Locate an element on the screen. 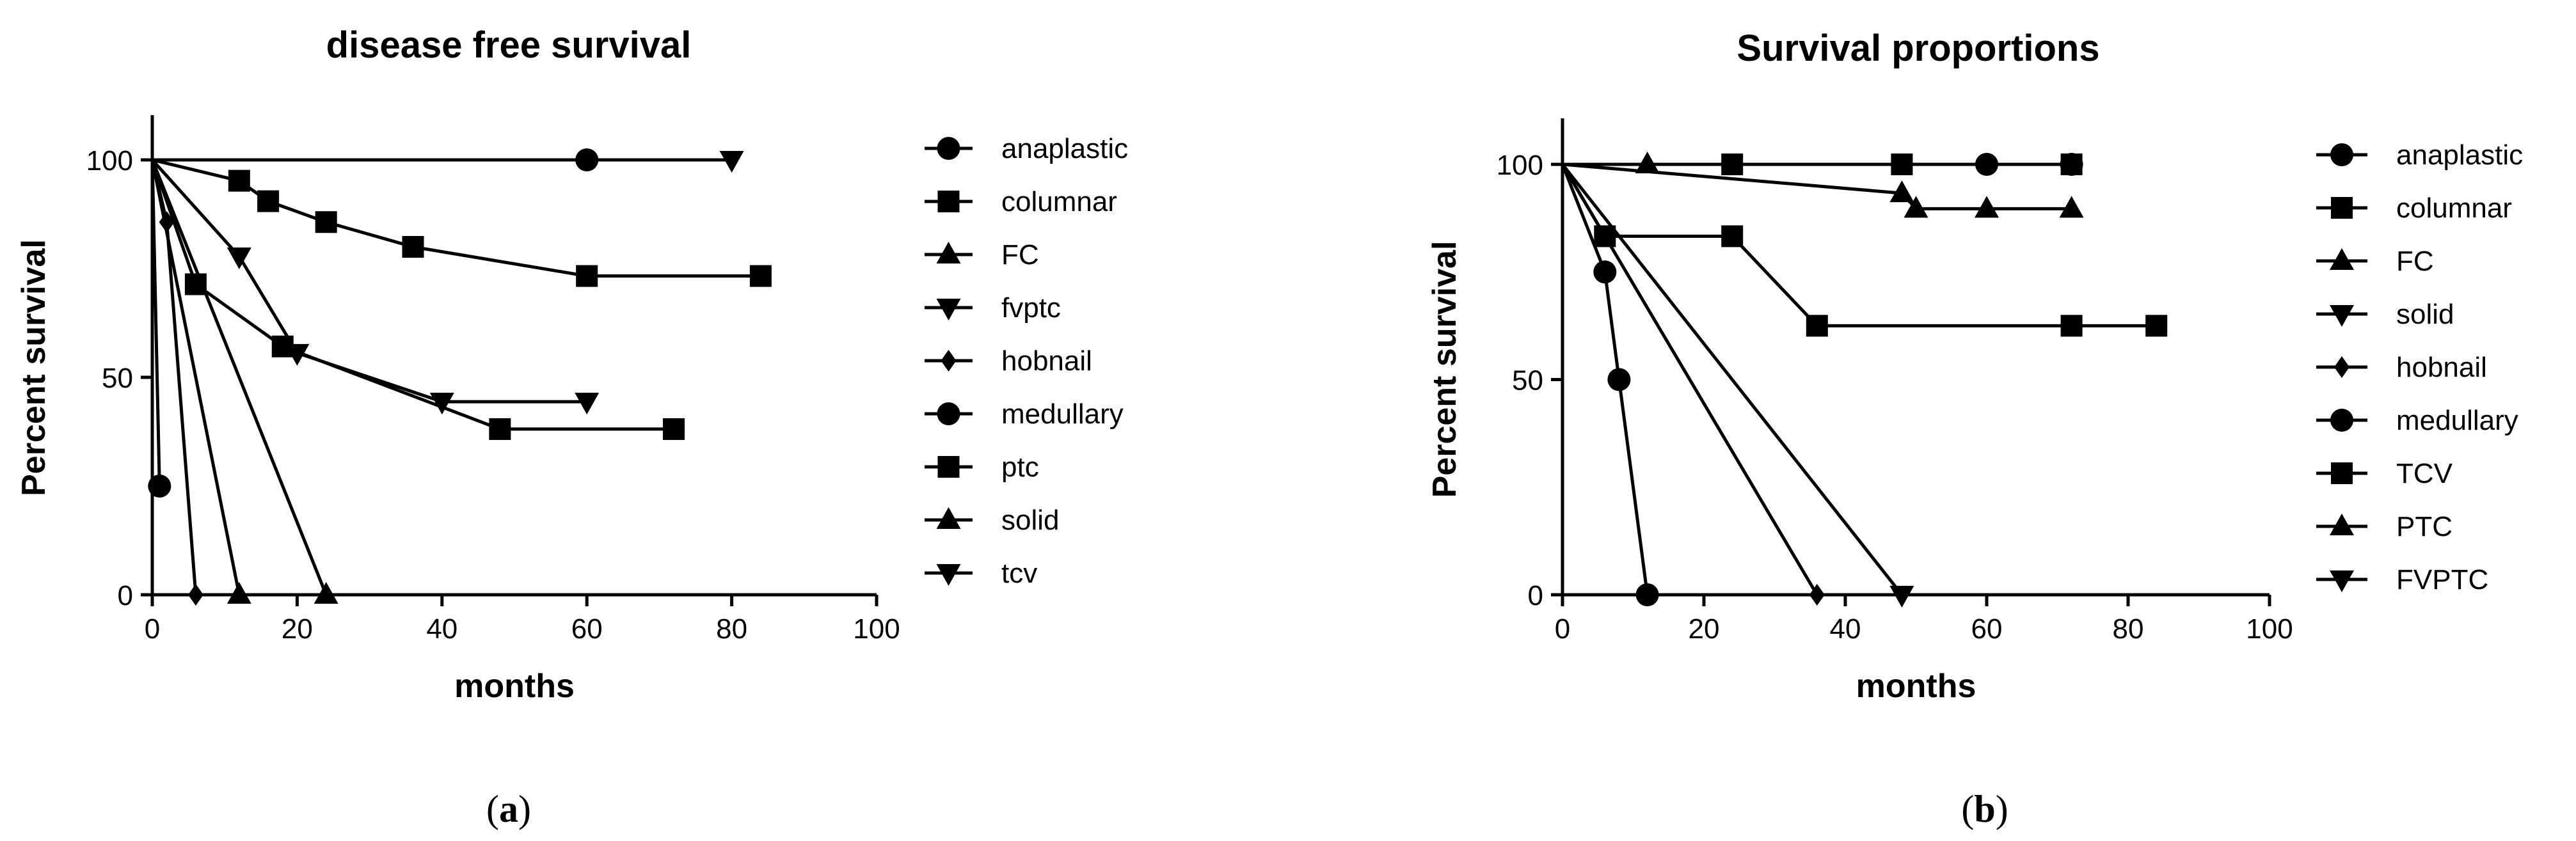 The image size is (2576, 841). legend-label: solid is located at coordinates (2425, 314).